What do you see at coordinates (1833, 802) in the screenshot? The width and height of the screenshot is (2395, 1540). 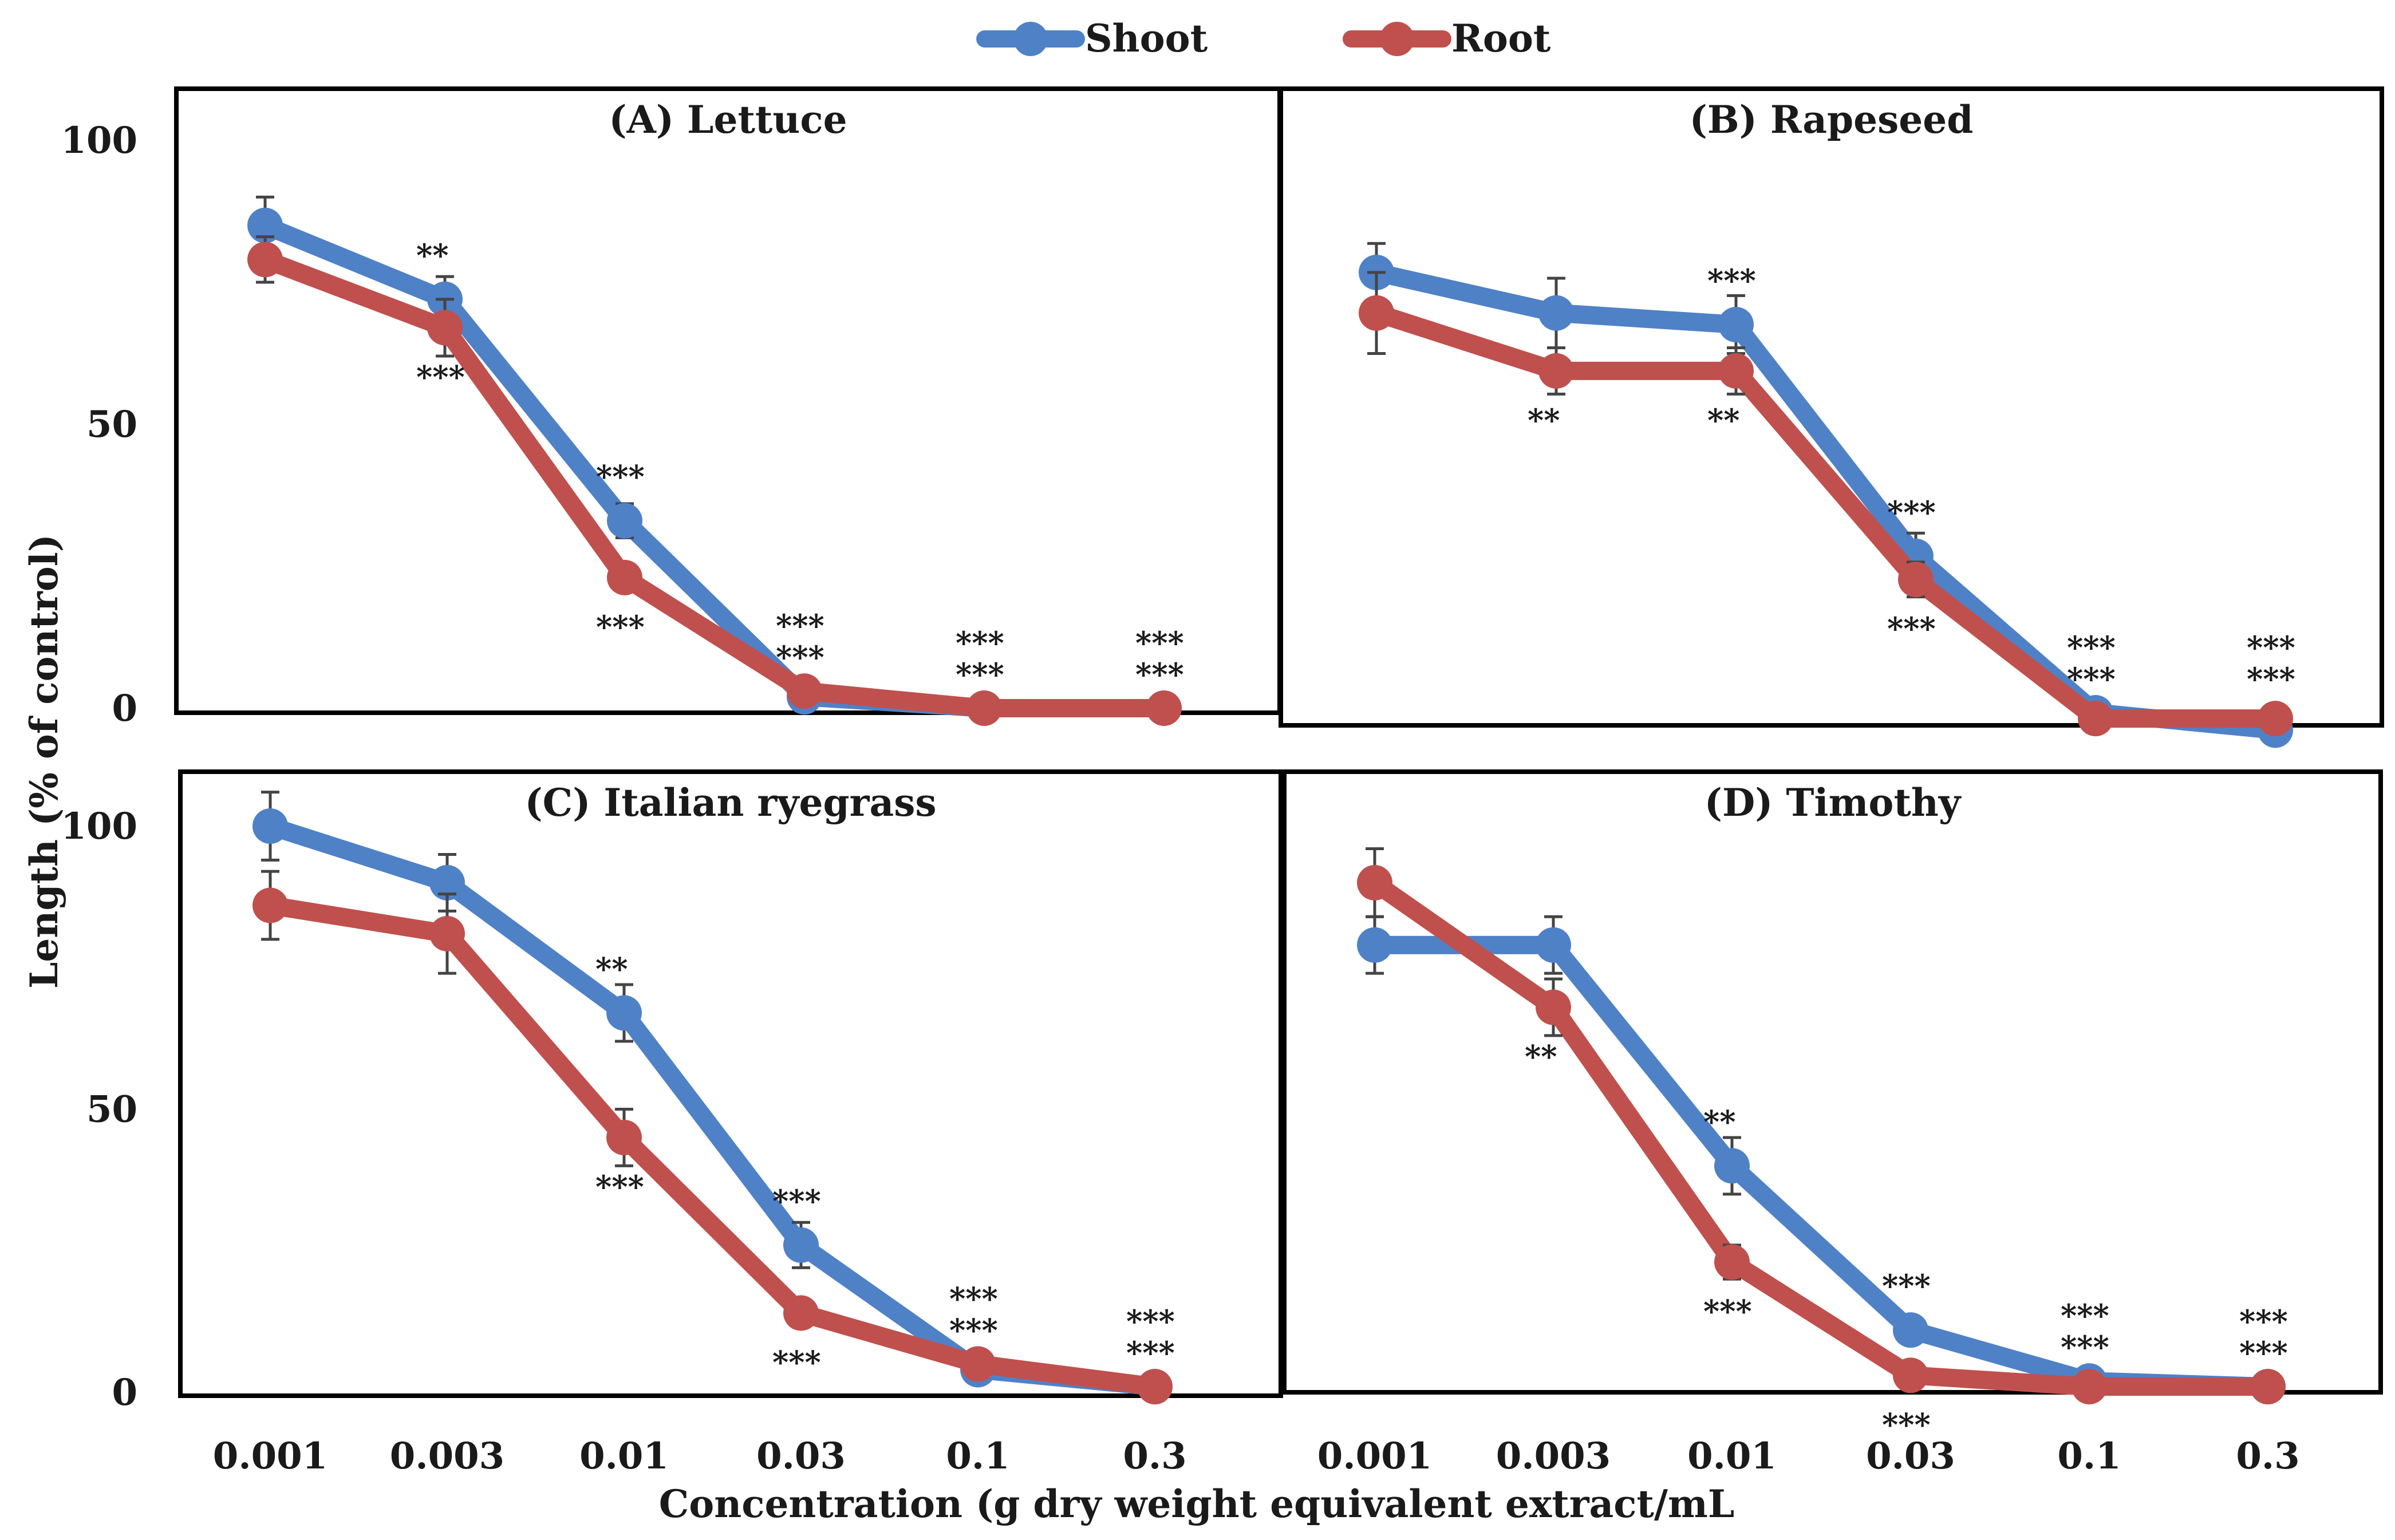 I see `panel-title: (D) Timothy` at bounding box center [1833, 802].